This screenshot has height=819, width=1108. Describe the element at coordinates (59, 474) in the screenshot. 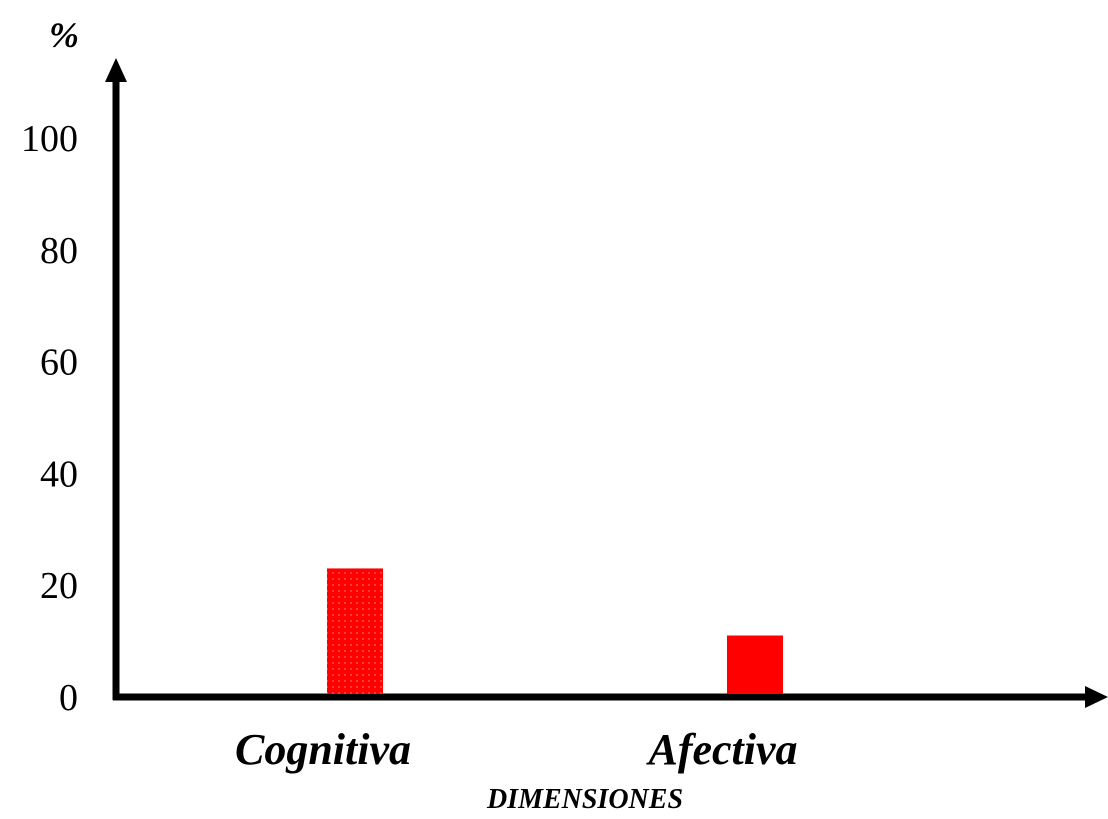

I see `y-tick-label: 40` at that location.